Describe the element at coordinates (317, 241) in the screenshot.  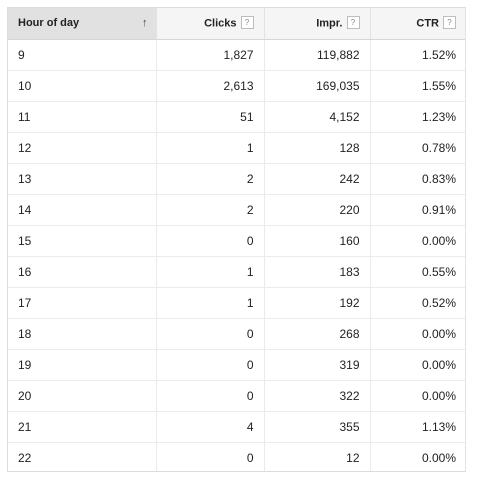
I see `impressions-cell: 160` at that location.